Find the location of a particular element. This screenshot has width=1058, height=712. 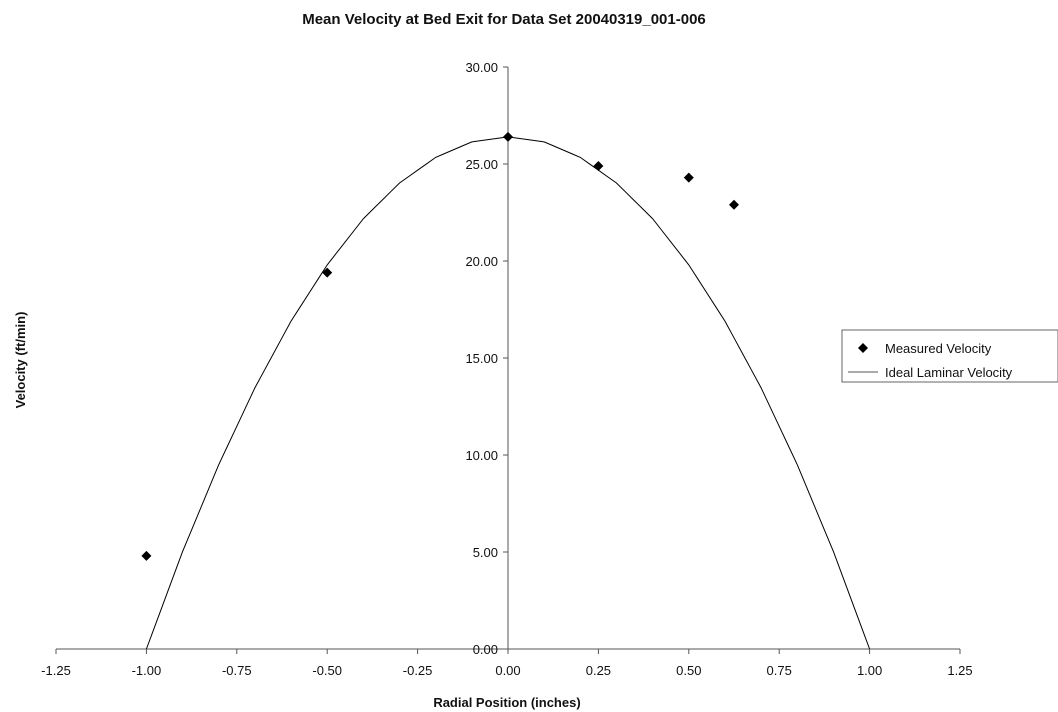

y-axis-ticks: 0.00 5.00 10.00 15.00 20.00 25.00 30.00 is located at coordinates (486, 358).